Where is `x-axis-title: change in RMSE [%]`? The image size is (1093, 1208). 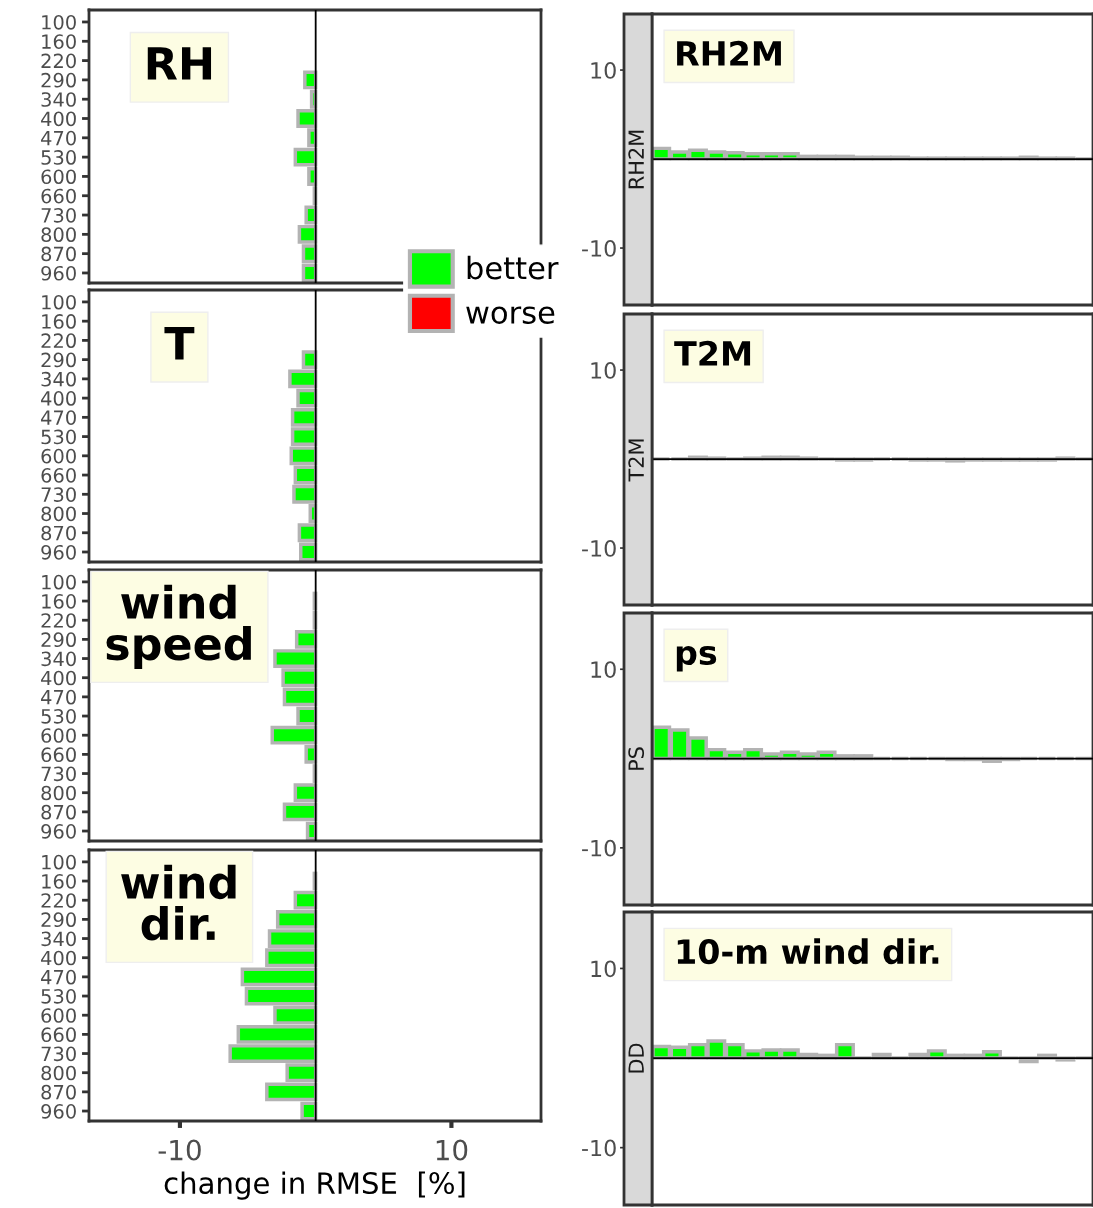 x-axis-title: change in RMSE [%] is located at coordinates (314, 1185).